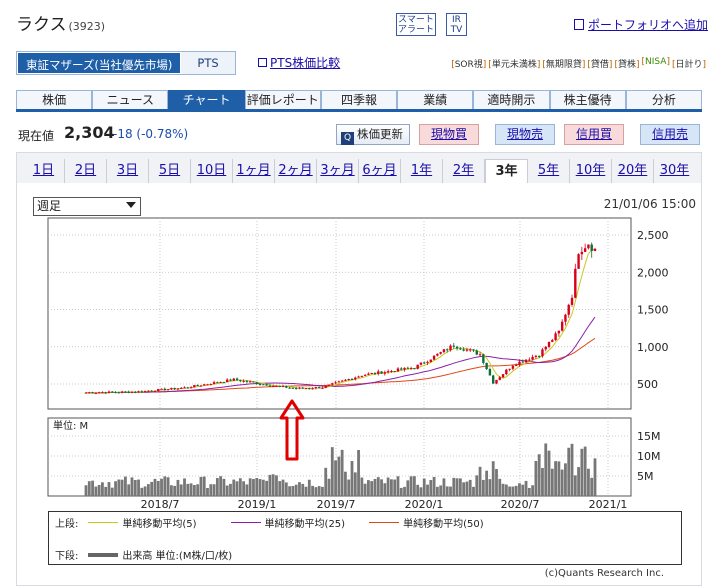  Describe the element at coordinates (653, 347) in the screenshot. I see `price-tick-label: 1,000` at that location.